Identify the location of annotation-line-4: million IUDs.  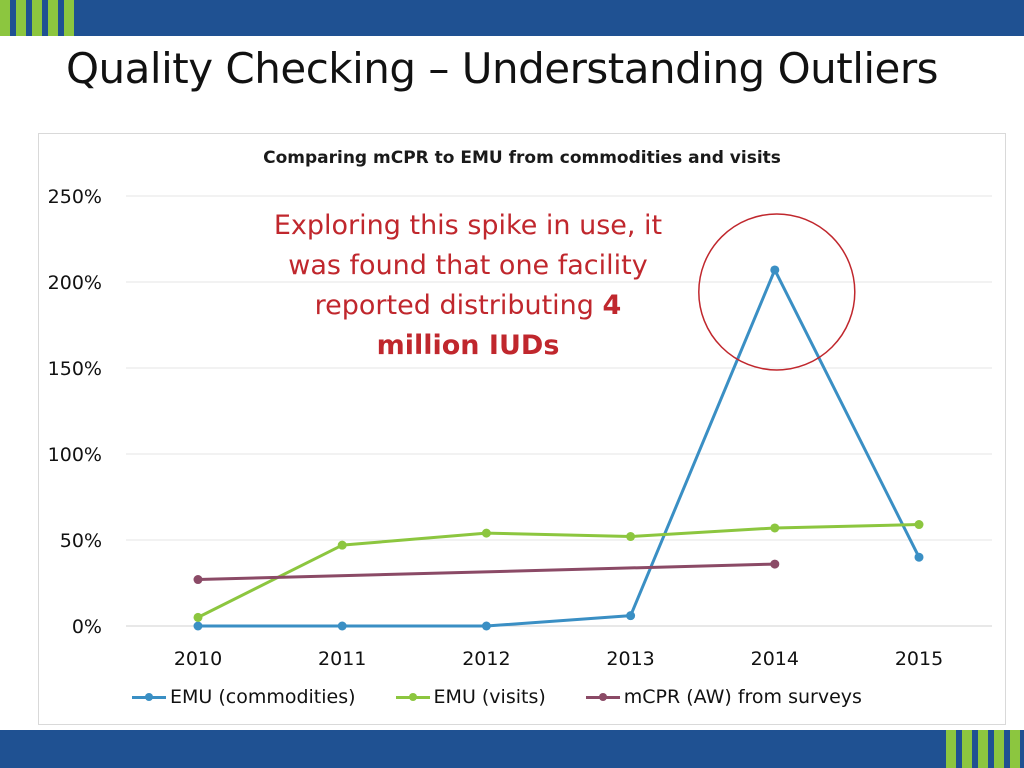
(468, 345).